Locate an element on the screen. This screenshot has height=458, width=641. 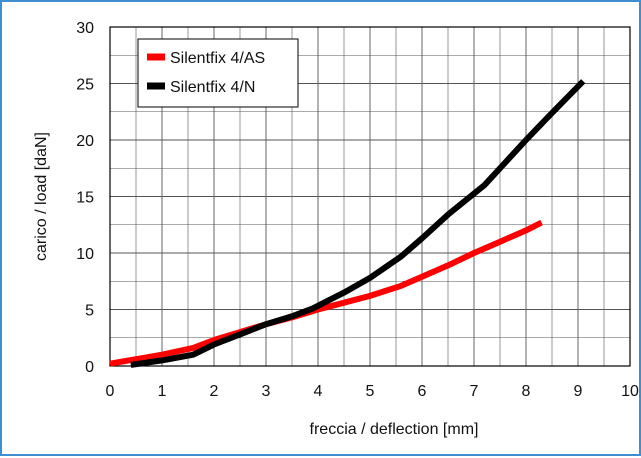
x-axis-label: freccia / deflection [mm] is located at coordinates (394, 429).